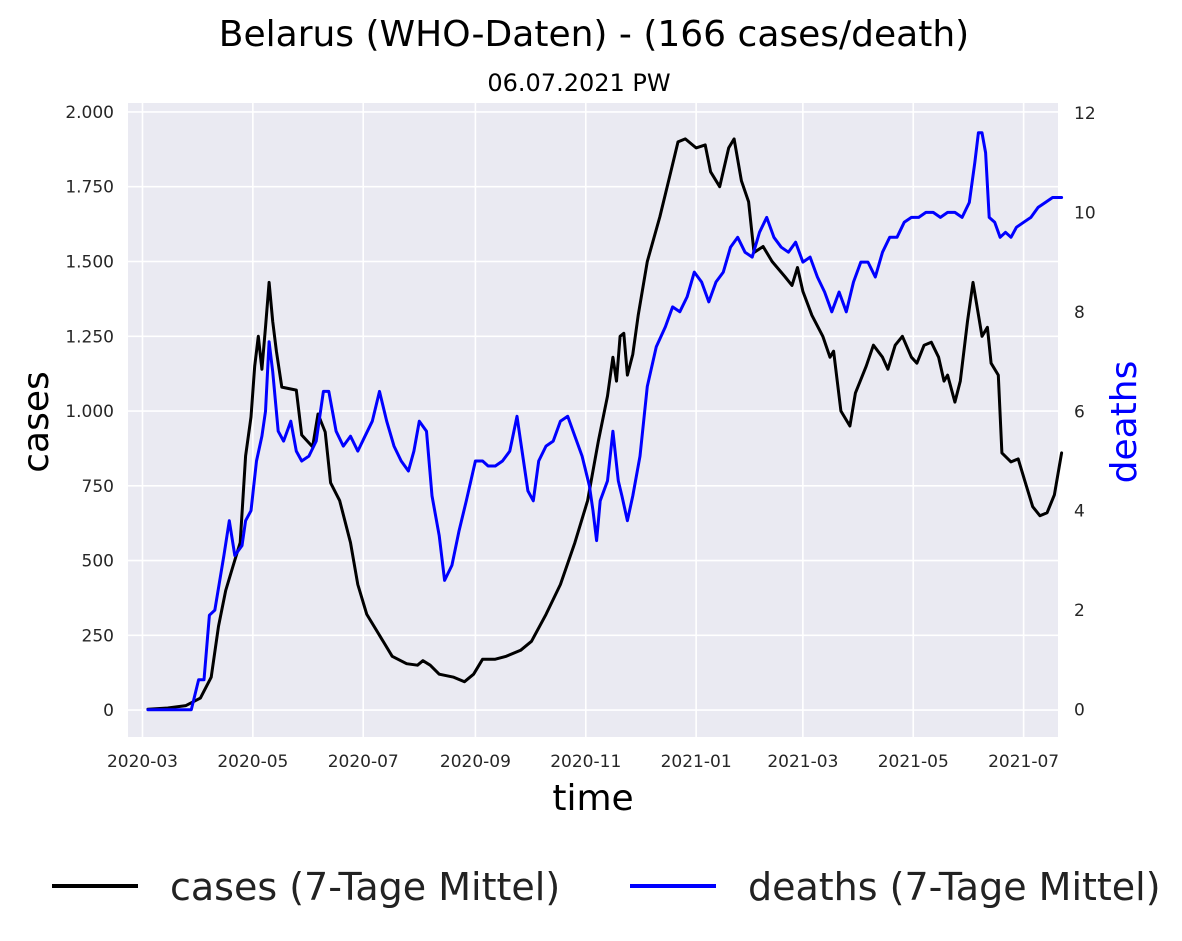 This screenshot has height=941, width=1182. What do you see at coordinates (594, 34) in the screenshot?
I see `chart-title: Belarus (WHO-Daten) - (166 cases/death)` at bounding box center [594, 34].